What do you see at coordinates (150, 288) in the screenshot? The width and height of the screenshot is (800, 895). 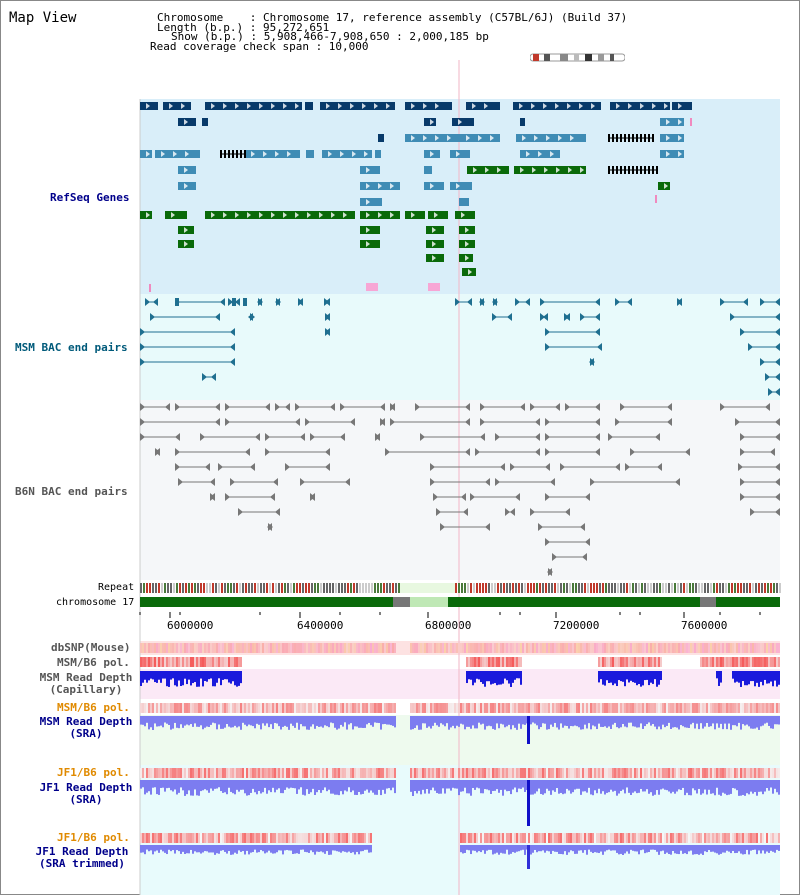 I see `small-marker` at bounding box center [150, 288].